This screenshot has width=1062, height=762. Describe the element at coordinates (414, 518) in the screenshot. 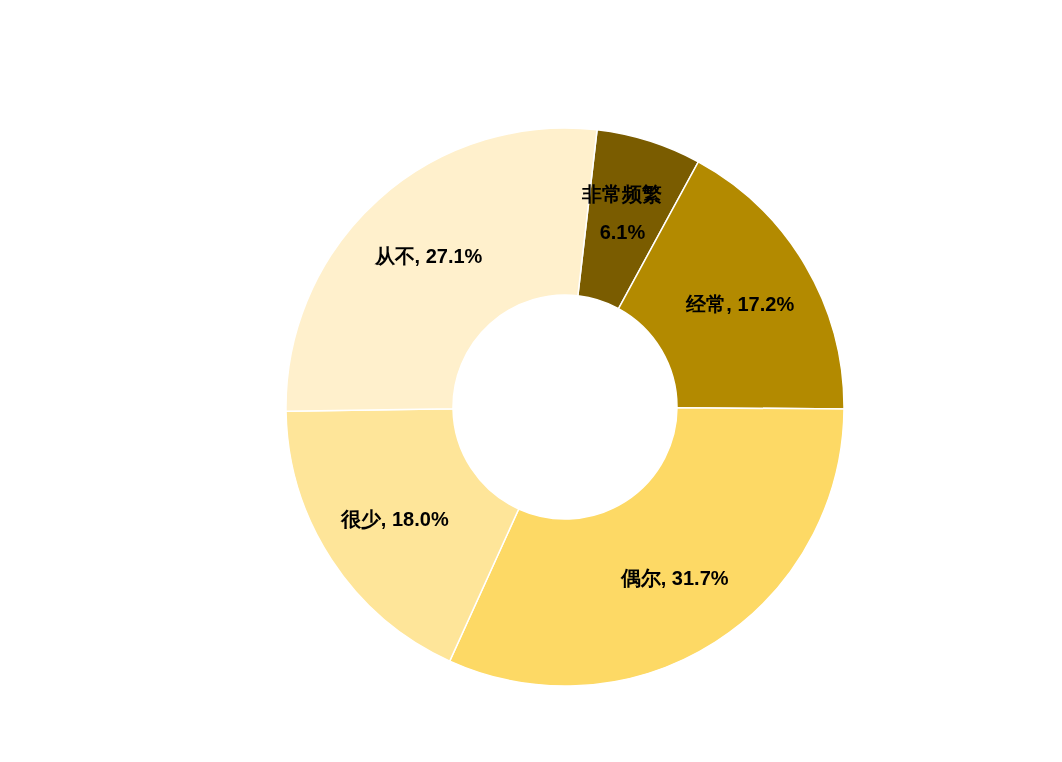

I see `data-label: , 18.0%` at that location.